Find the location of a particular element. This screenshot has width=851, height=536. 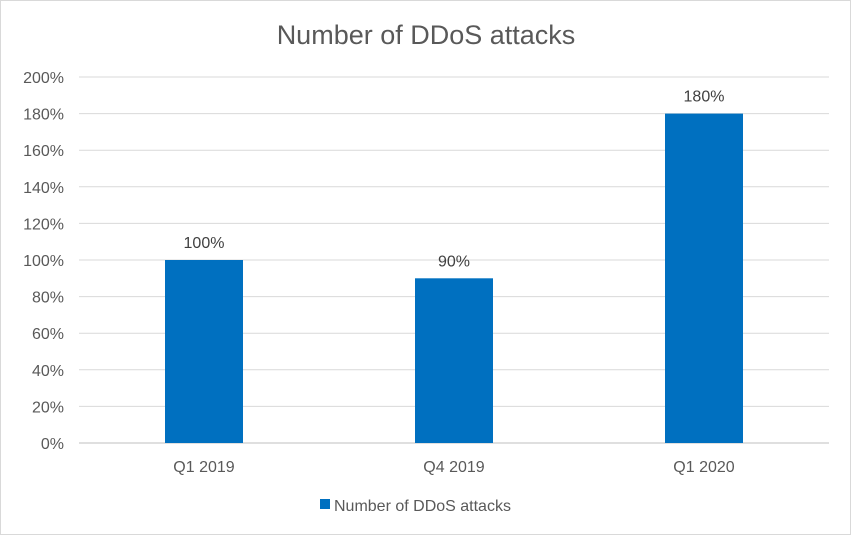

y-tick-label: 140% is located at coordinates (43, 188).